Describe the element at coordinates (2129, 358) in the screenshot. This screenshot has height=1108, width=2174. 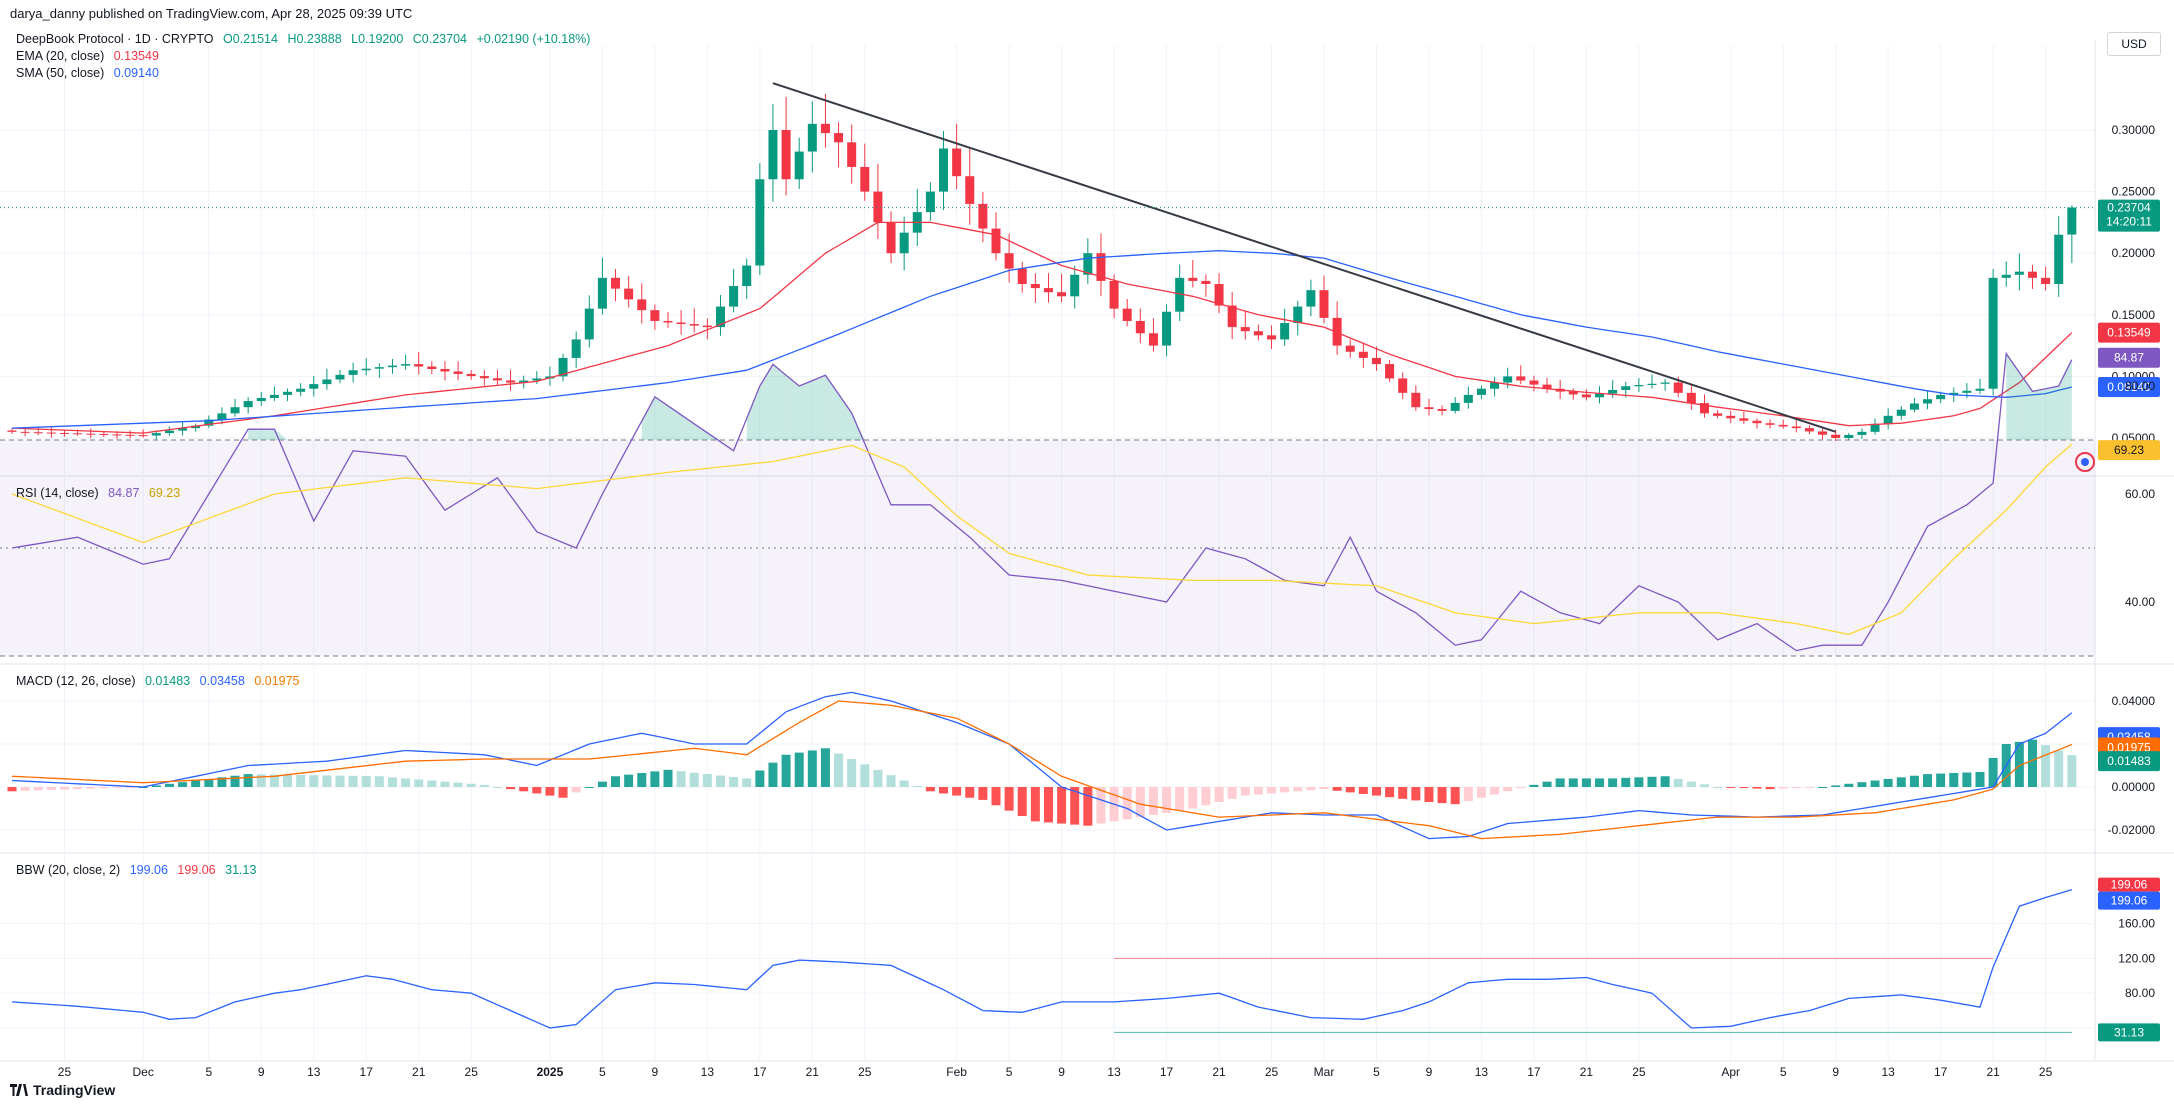
I see `rsi-badge-text: 84.87` at that location.